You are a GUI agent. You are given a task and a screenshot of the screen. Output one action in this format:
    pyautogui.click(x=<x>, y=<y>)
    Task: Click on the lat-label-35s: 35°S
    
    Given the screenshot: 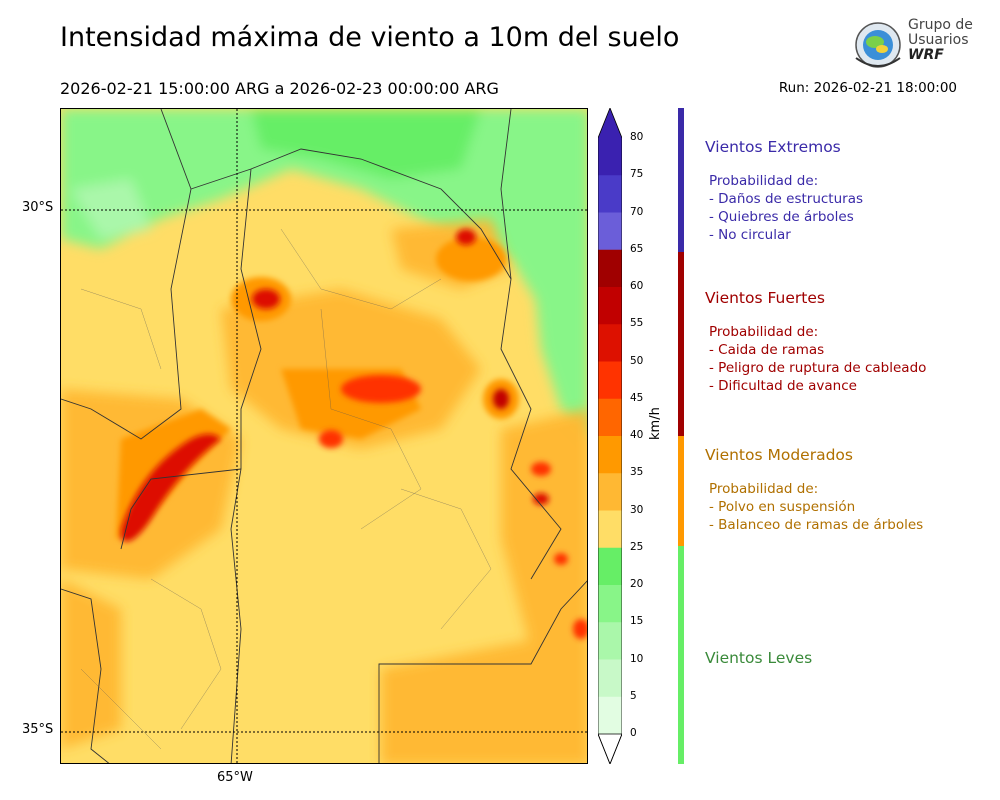 What is the action you would take?
    pyautogui.click(x=38, y=729)
    